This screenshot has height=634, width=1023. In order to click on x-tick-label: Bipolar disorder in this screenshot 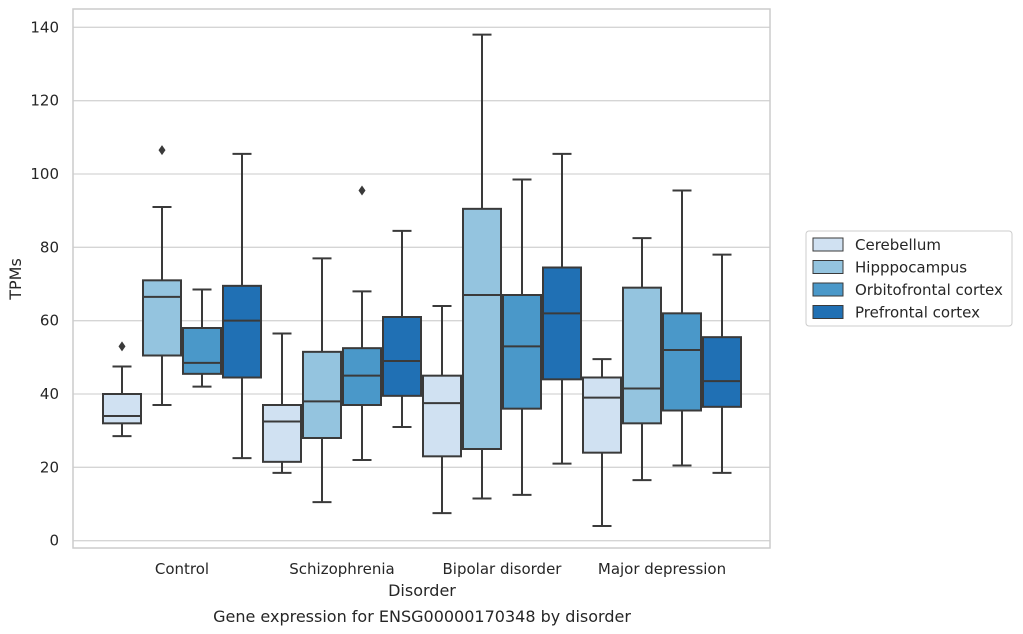, I will do `click(503, 569)`.